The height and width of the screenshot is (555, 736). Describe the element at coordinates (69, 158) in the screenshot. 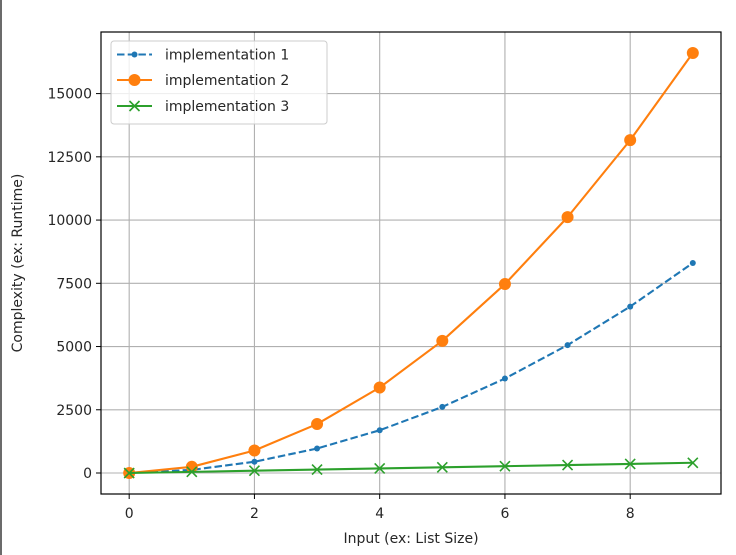

I see `y-tick-label: 12500` at that location.